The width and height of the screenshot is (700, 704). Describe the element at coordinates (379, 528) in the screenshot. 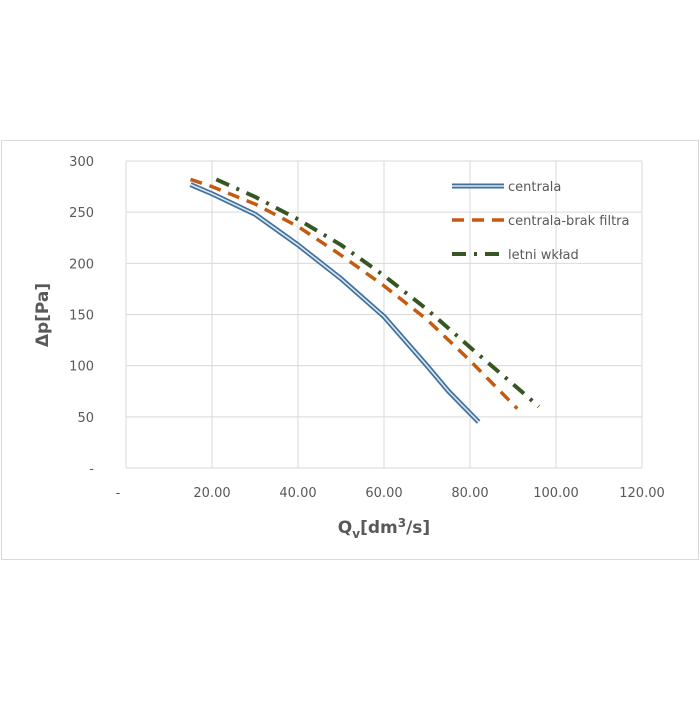

I see `x-label-part: [dm` at that location.